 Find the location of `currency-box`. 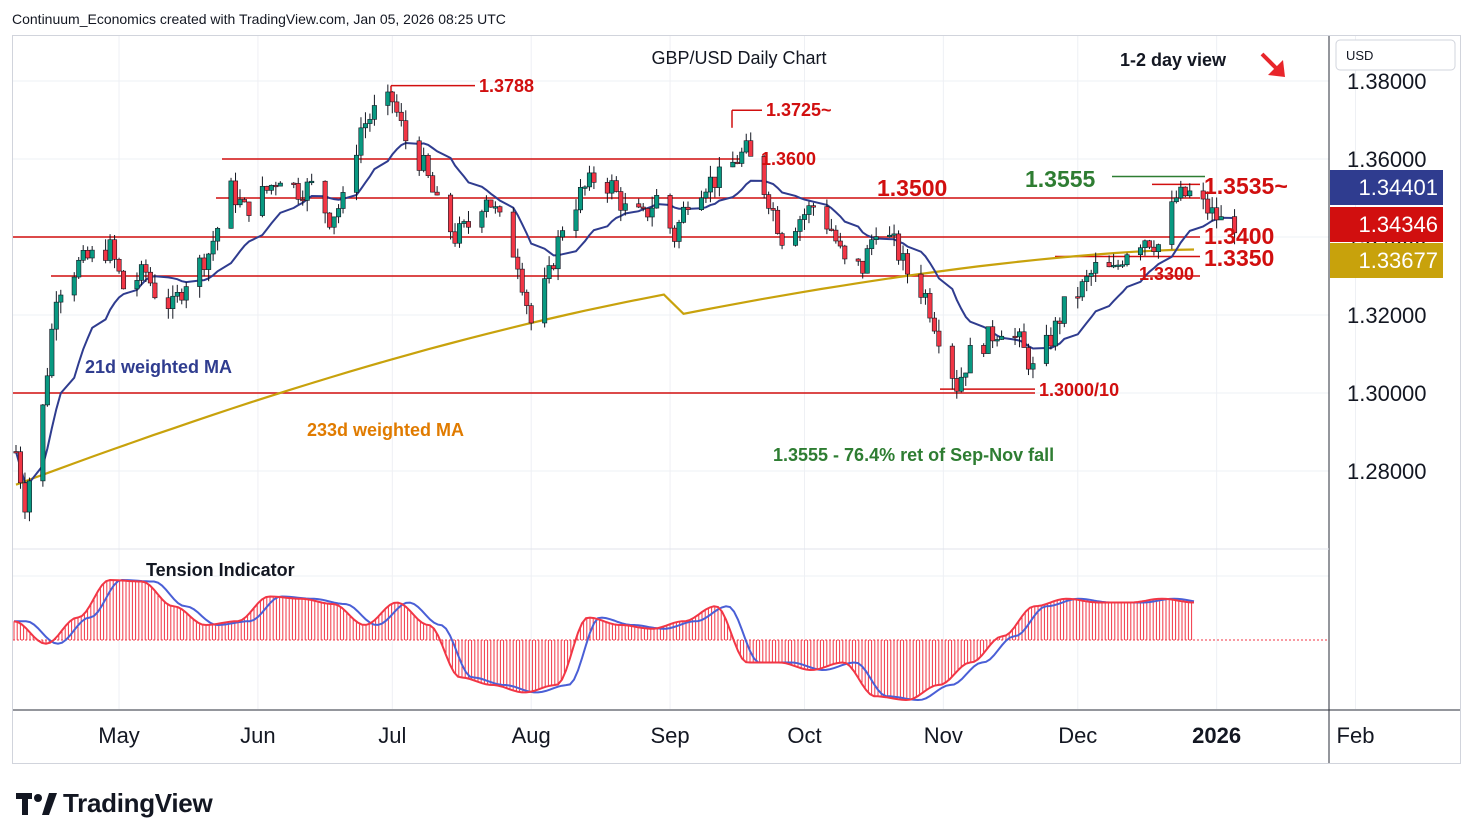

currency-box is located at coordinates (1395, 55).